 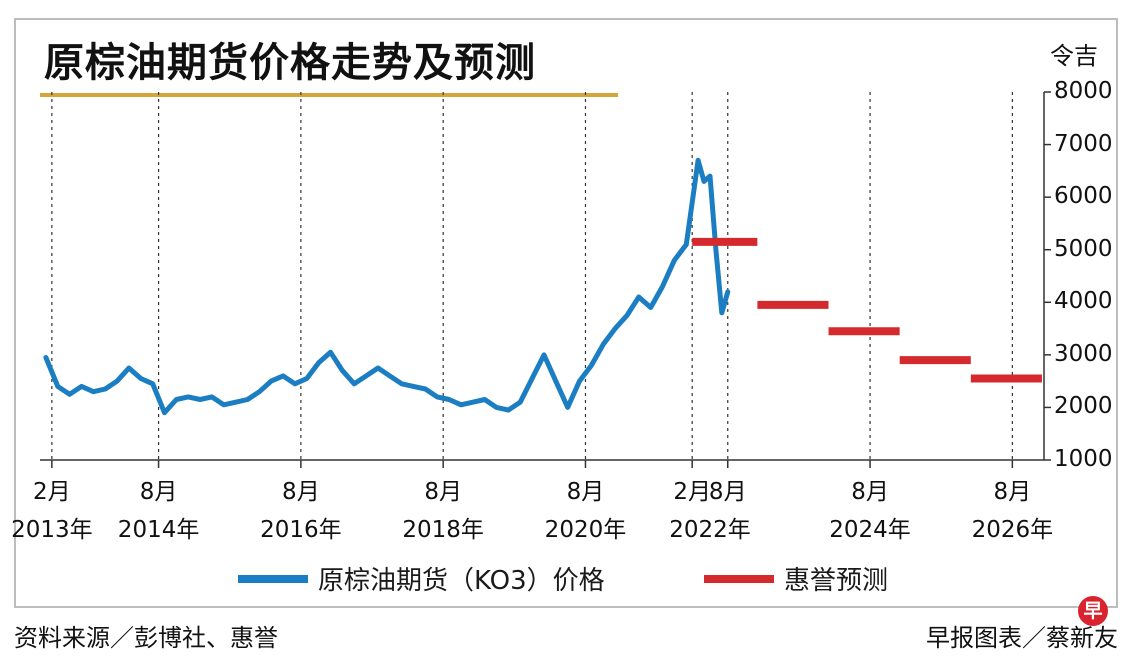 What do you see at coordinates (870, 492) in the screenshot?
I see `x-tick-month-2024-08: 8月` at bounding box center [870, 492].